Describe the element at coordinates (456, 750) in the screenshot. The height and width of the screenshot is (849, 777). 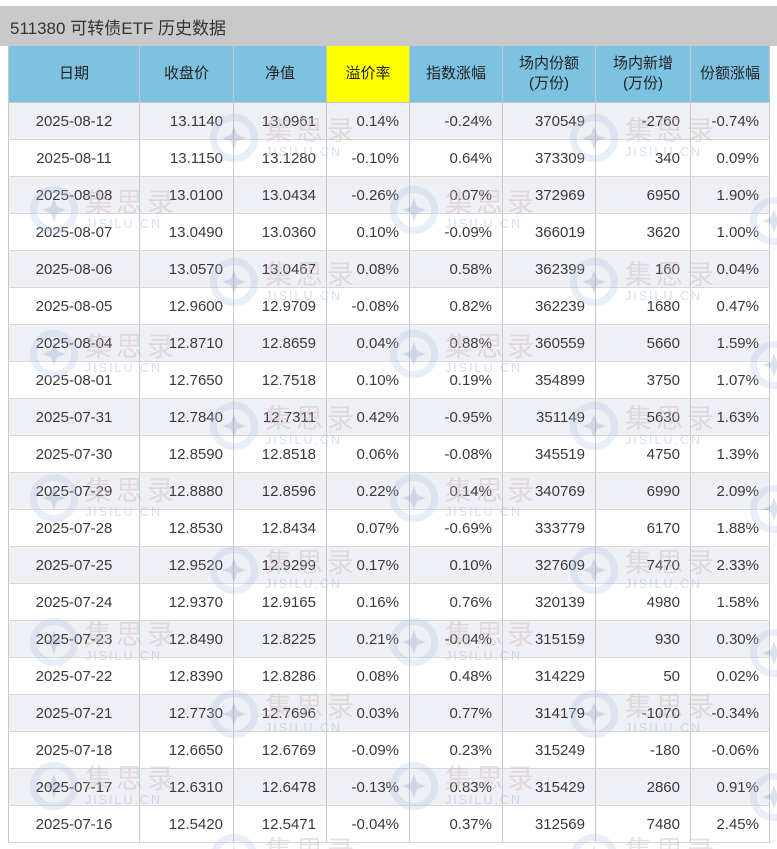
I see `cell-index_change: 0.23%` at that location.